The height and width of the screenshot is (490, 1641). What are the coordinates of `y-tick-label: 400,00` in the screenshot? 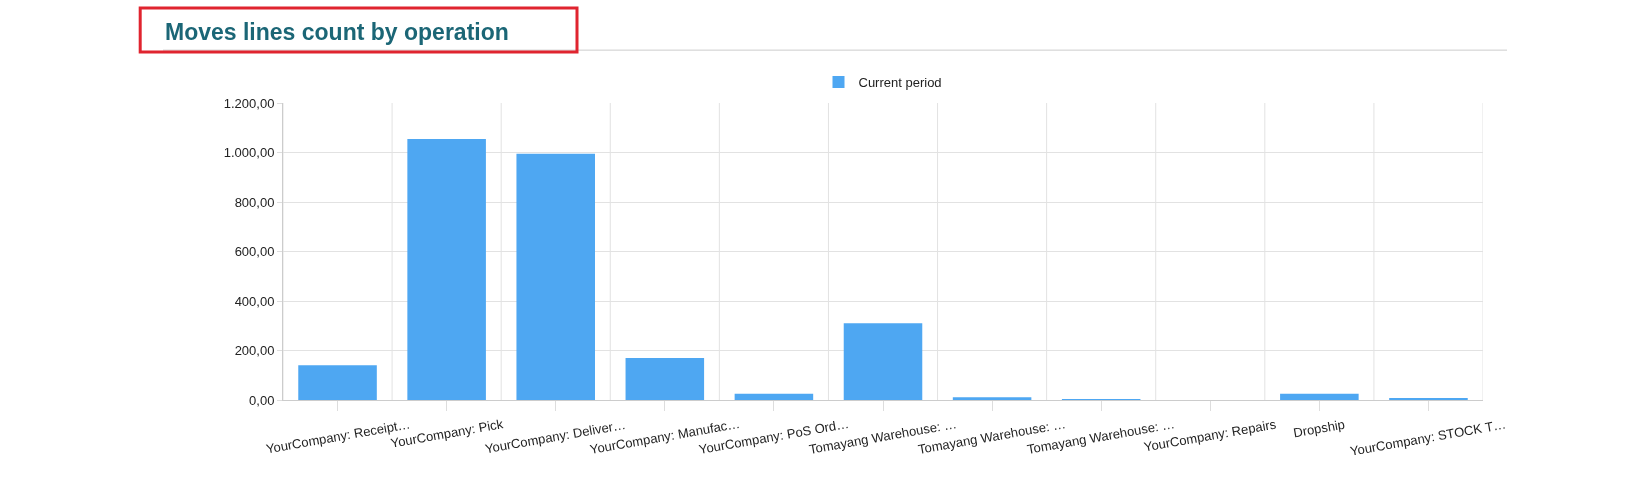 It's located at (254, 301).